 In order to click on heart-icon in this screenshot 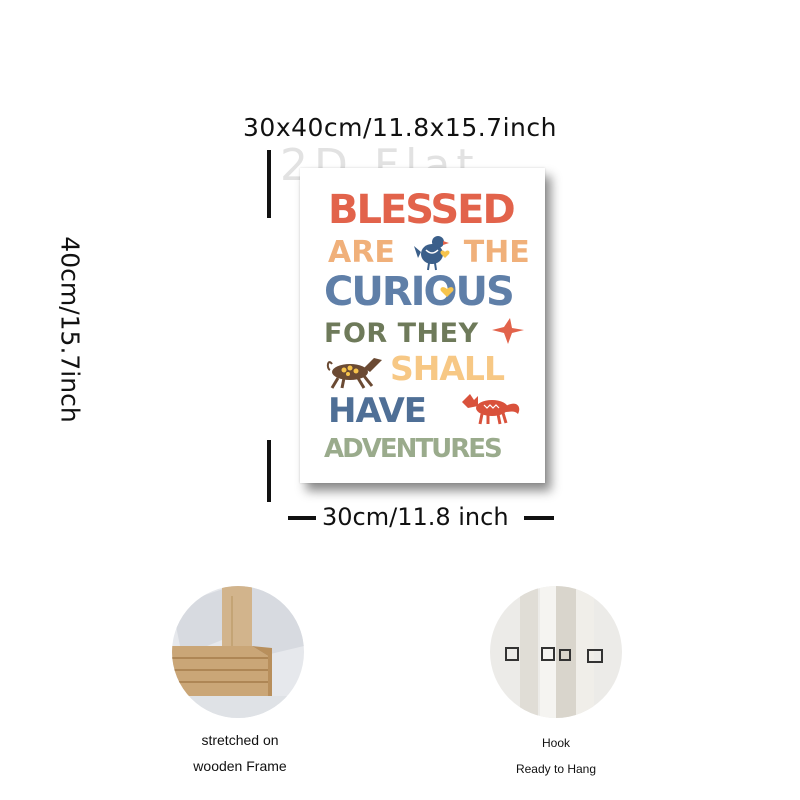, I will do `click(447, 292)`.